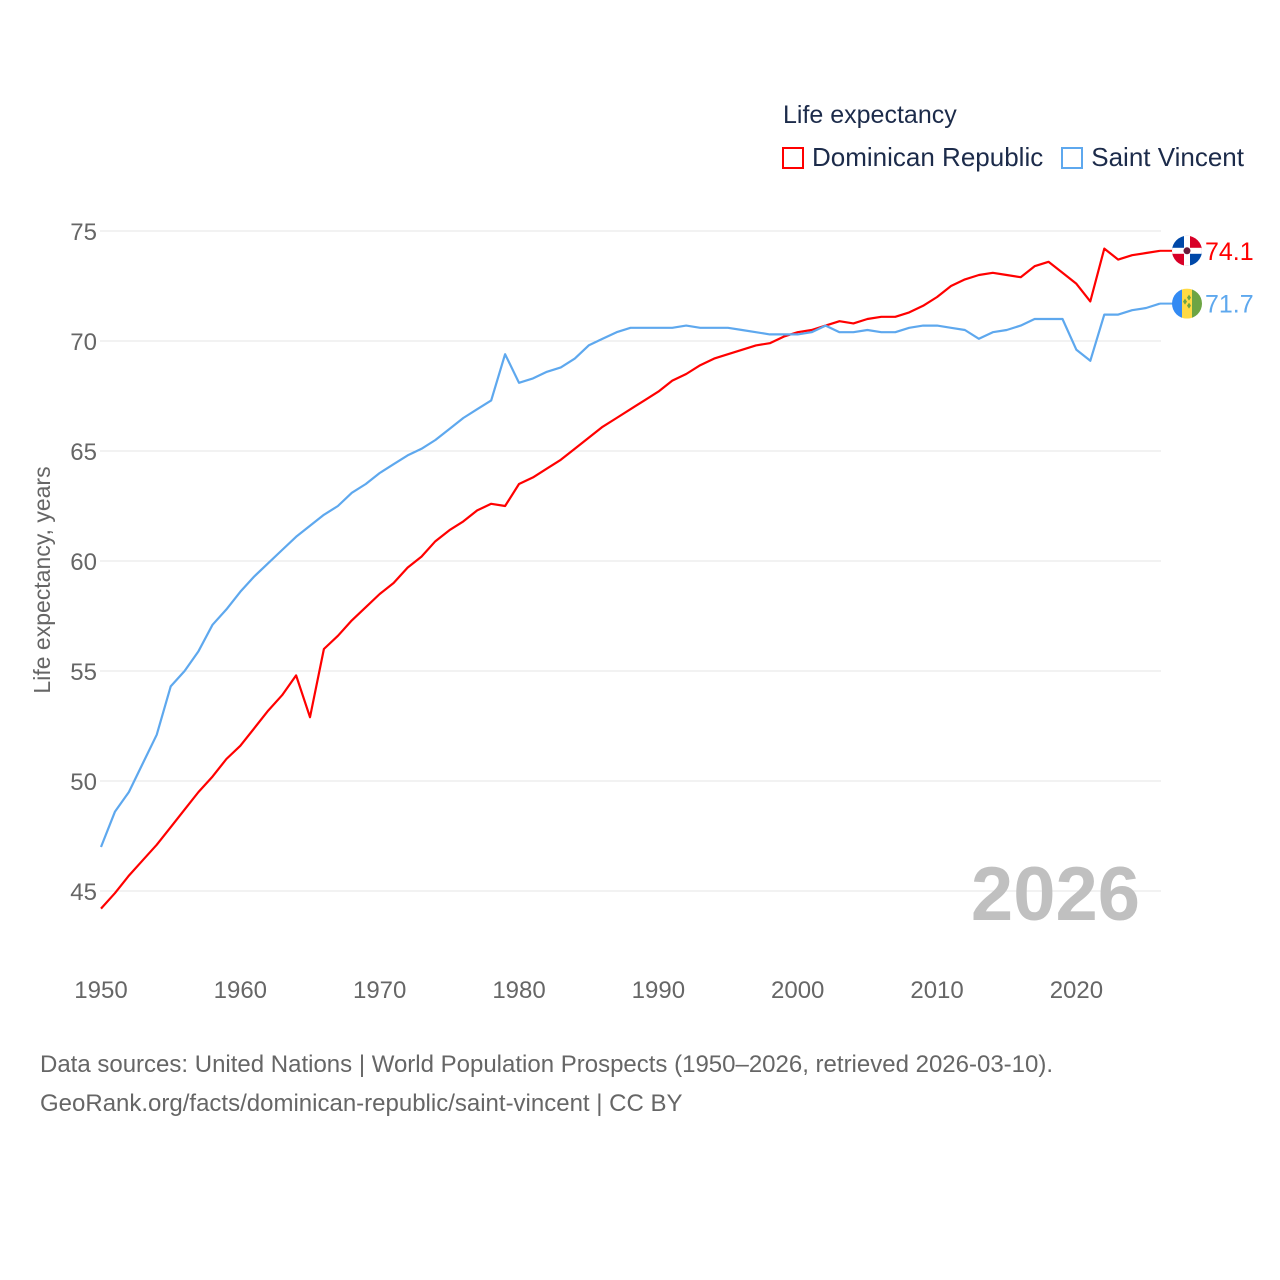 The height and width of the screenshot is (1280, 1280). I want to click on x-tick-label: 1990, so click(658, 990).